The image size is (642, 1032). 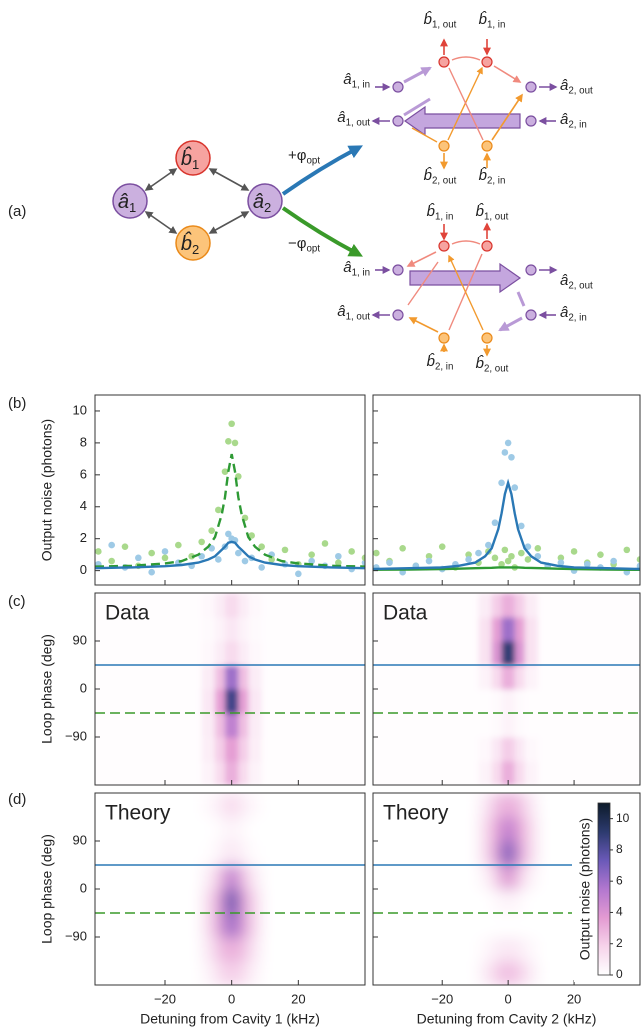 What do you see at coordinates (440, 176) in the screenshot?
I see `label: b̂2, out` at bounding box center [440, 176].